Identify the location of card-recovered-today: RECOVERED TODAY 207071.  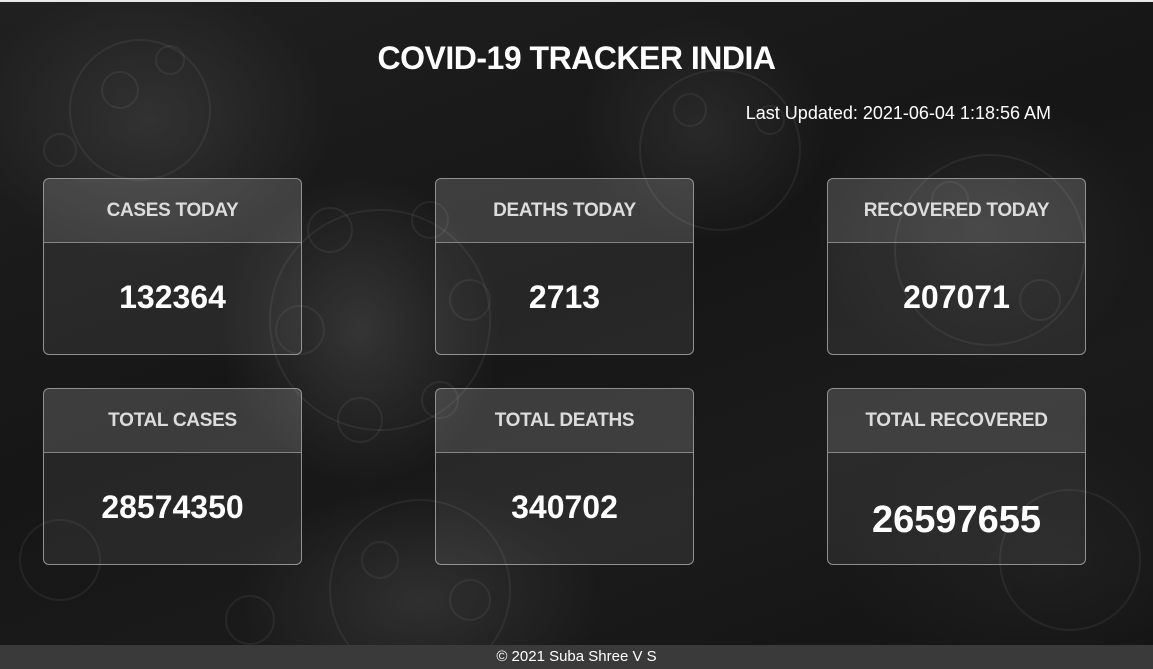
(956, 266).